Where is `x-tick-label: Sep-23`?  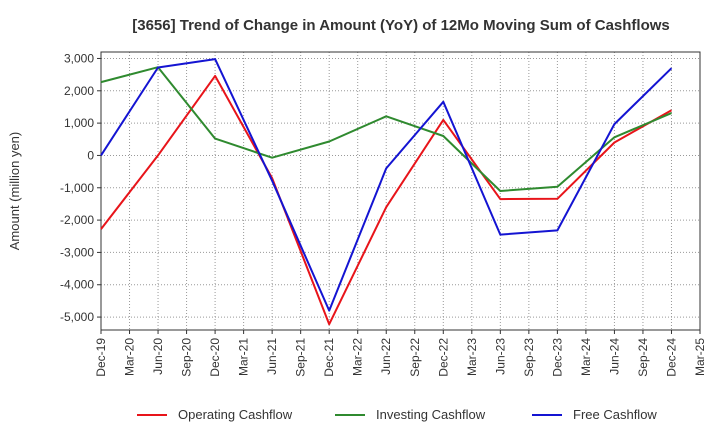
x-tick-label: Sep-23 is located at coordinates (529, 357).